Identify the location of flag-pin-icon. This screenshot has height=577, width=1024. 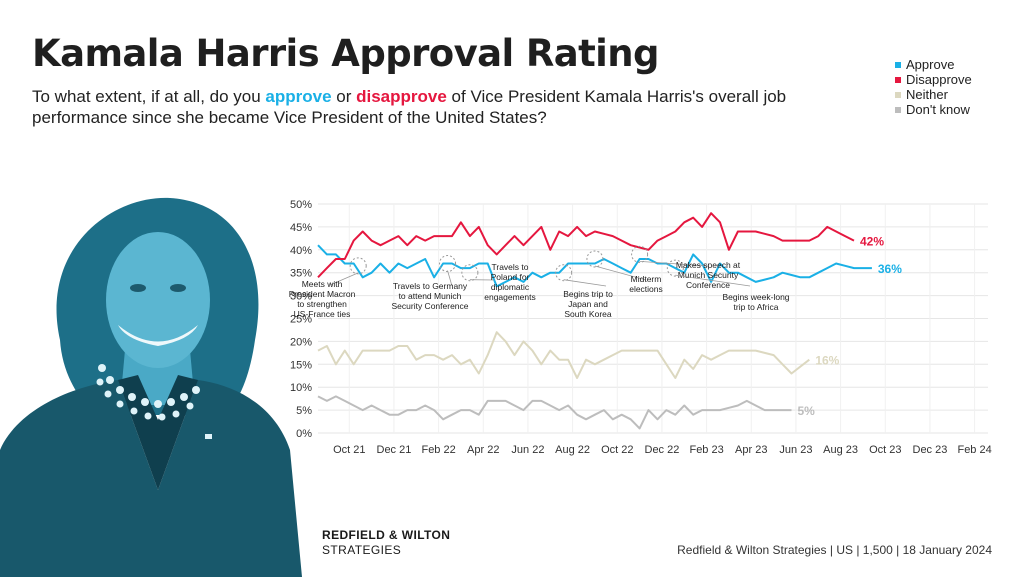
(208, 436).